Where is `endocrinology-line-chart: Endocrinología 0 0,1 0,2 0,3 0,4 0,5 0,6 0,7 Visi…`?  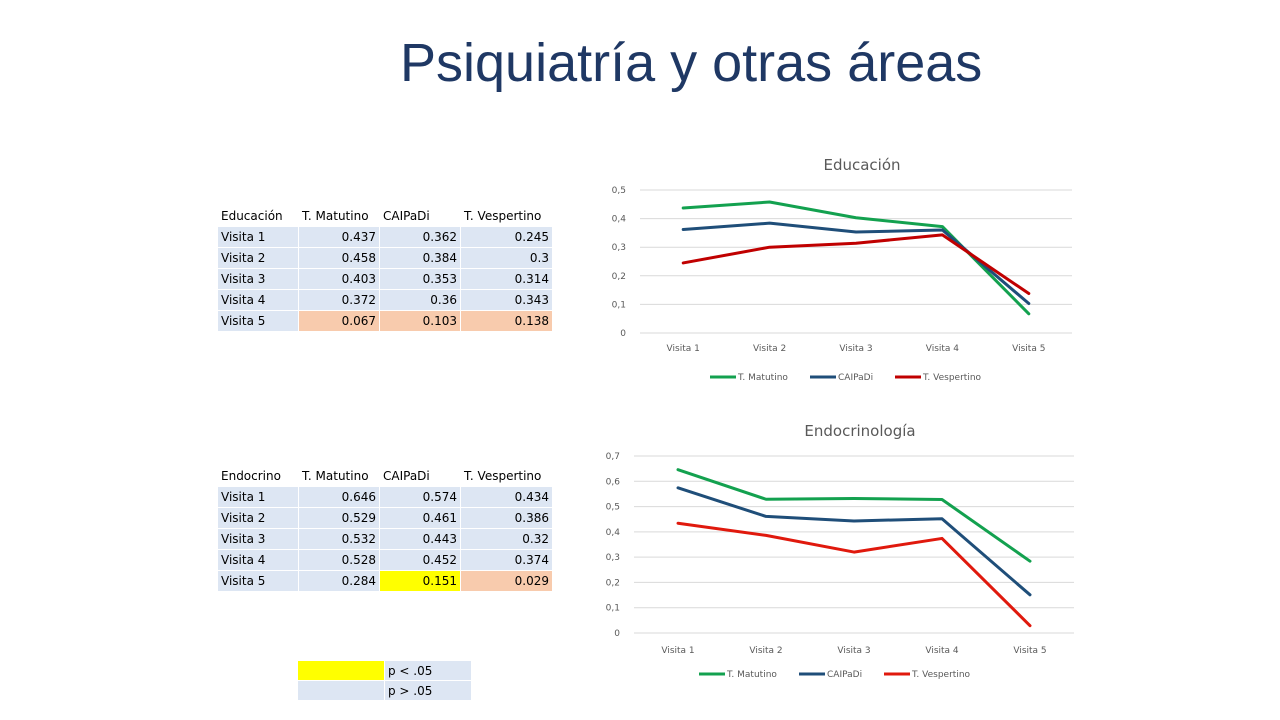
endocrinology-line-chart: Endocrinología 0 0,1 0,2 0,3 0,4 0,5 0,6 0,7 Visi… is located at coordinates (840, 551).